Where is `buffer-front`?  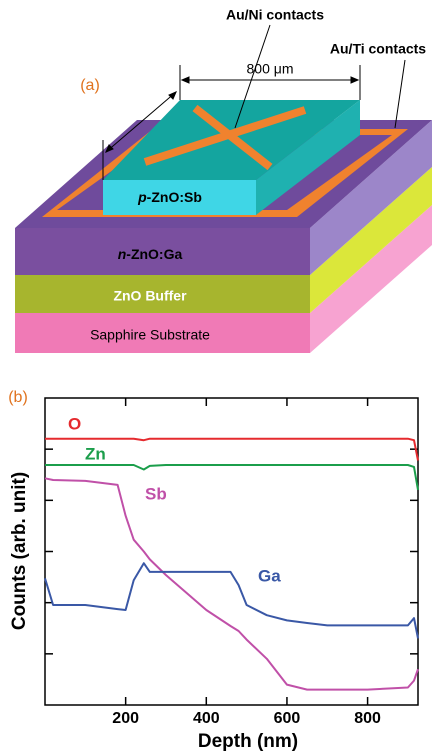 buffer-front is located at coordinates (162, 294).